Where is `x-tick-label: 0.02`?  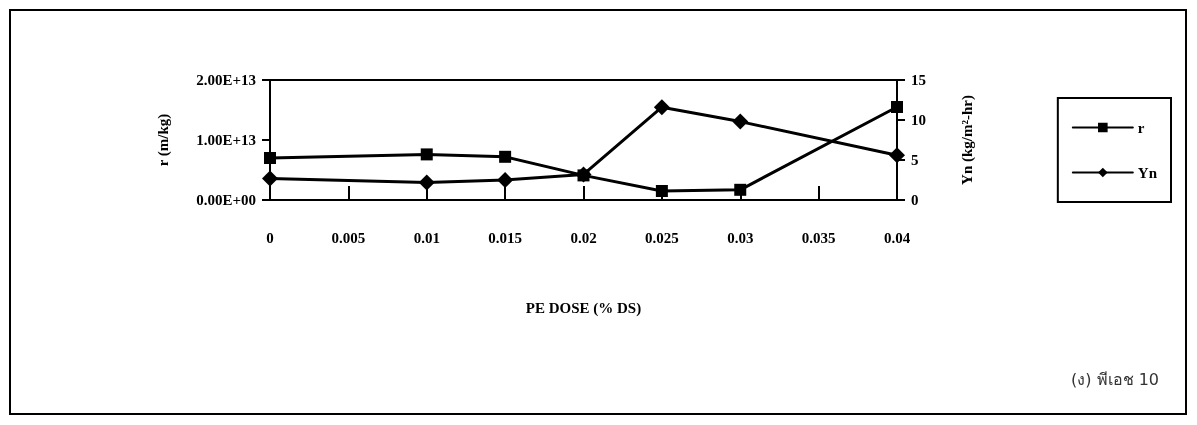
x-tick-label: 0.02 is located at coordinates (583, 237).